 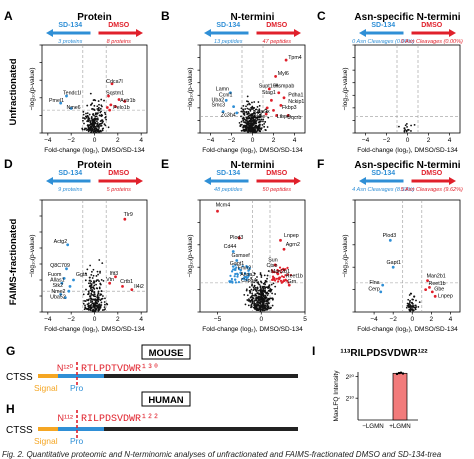 What do you see at coordinates (119, 42) in the screenshot?
I see `right-count: 8 proteins` at bounding box center [119, 42].